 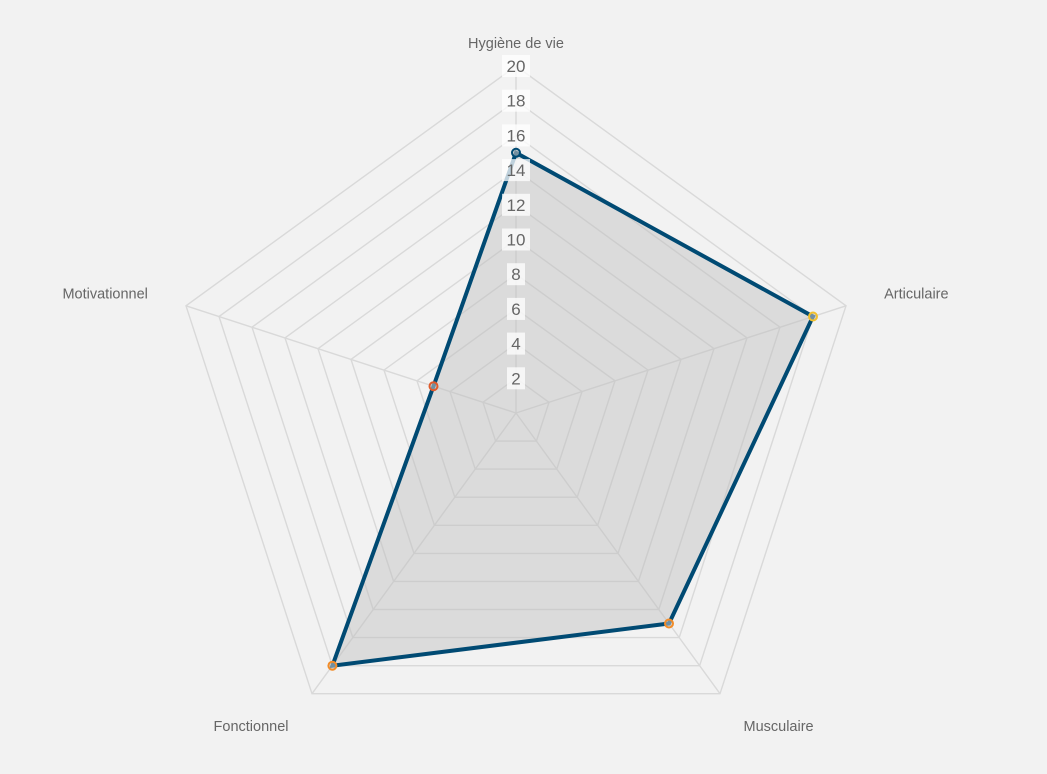 What do you see at coordinates (516, 44) in the screenshot?
I see `axis-label: Hygiène de vie` at bounding box center [516, 44].